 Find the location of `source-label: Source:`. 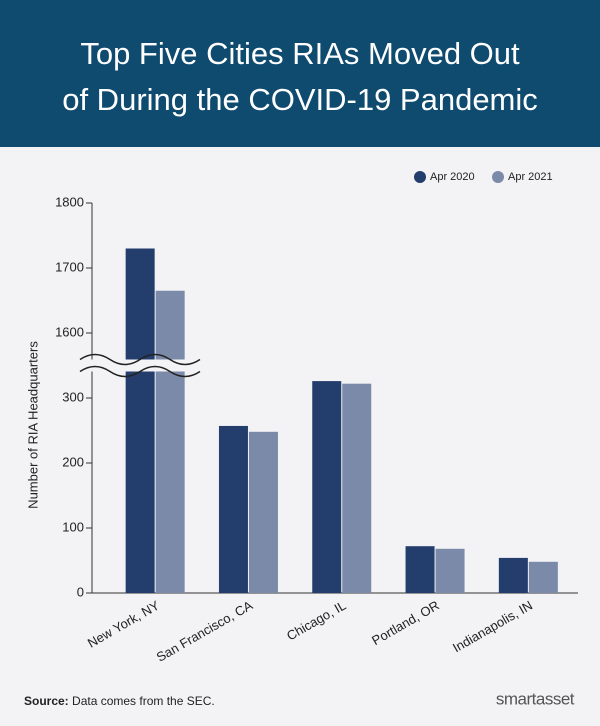

source-label: Source: is located at coordinates (46, 701).